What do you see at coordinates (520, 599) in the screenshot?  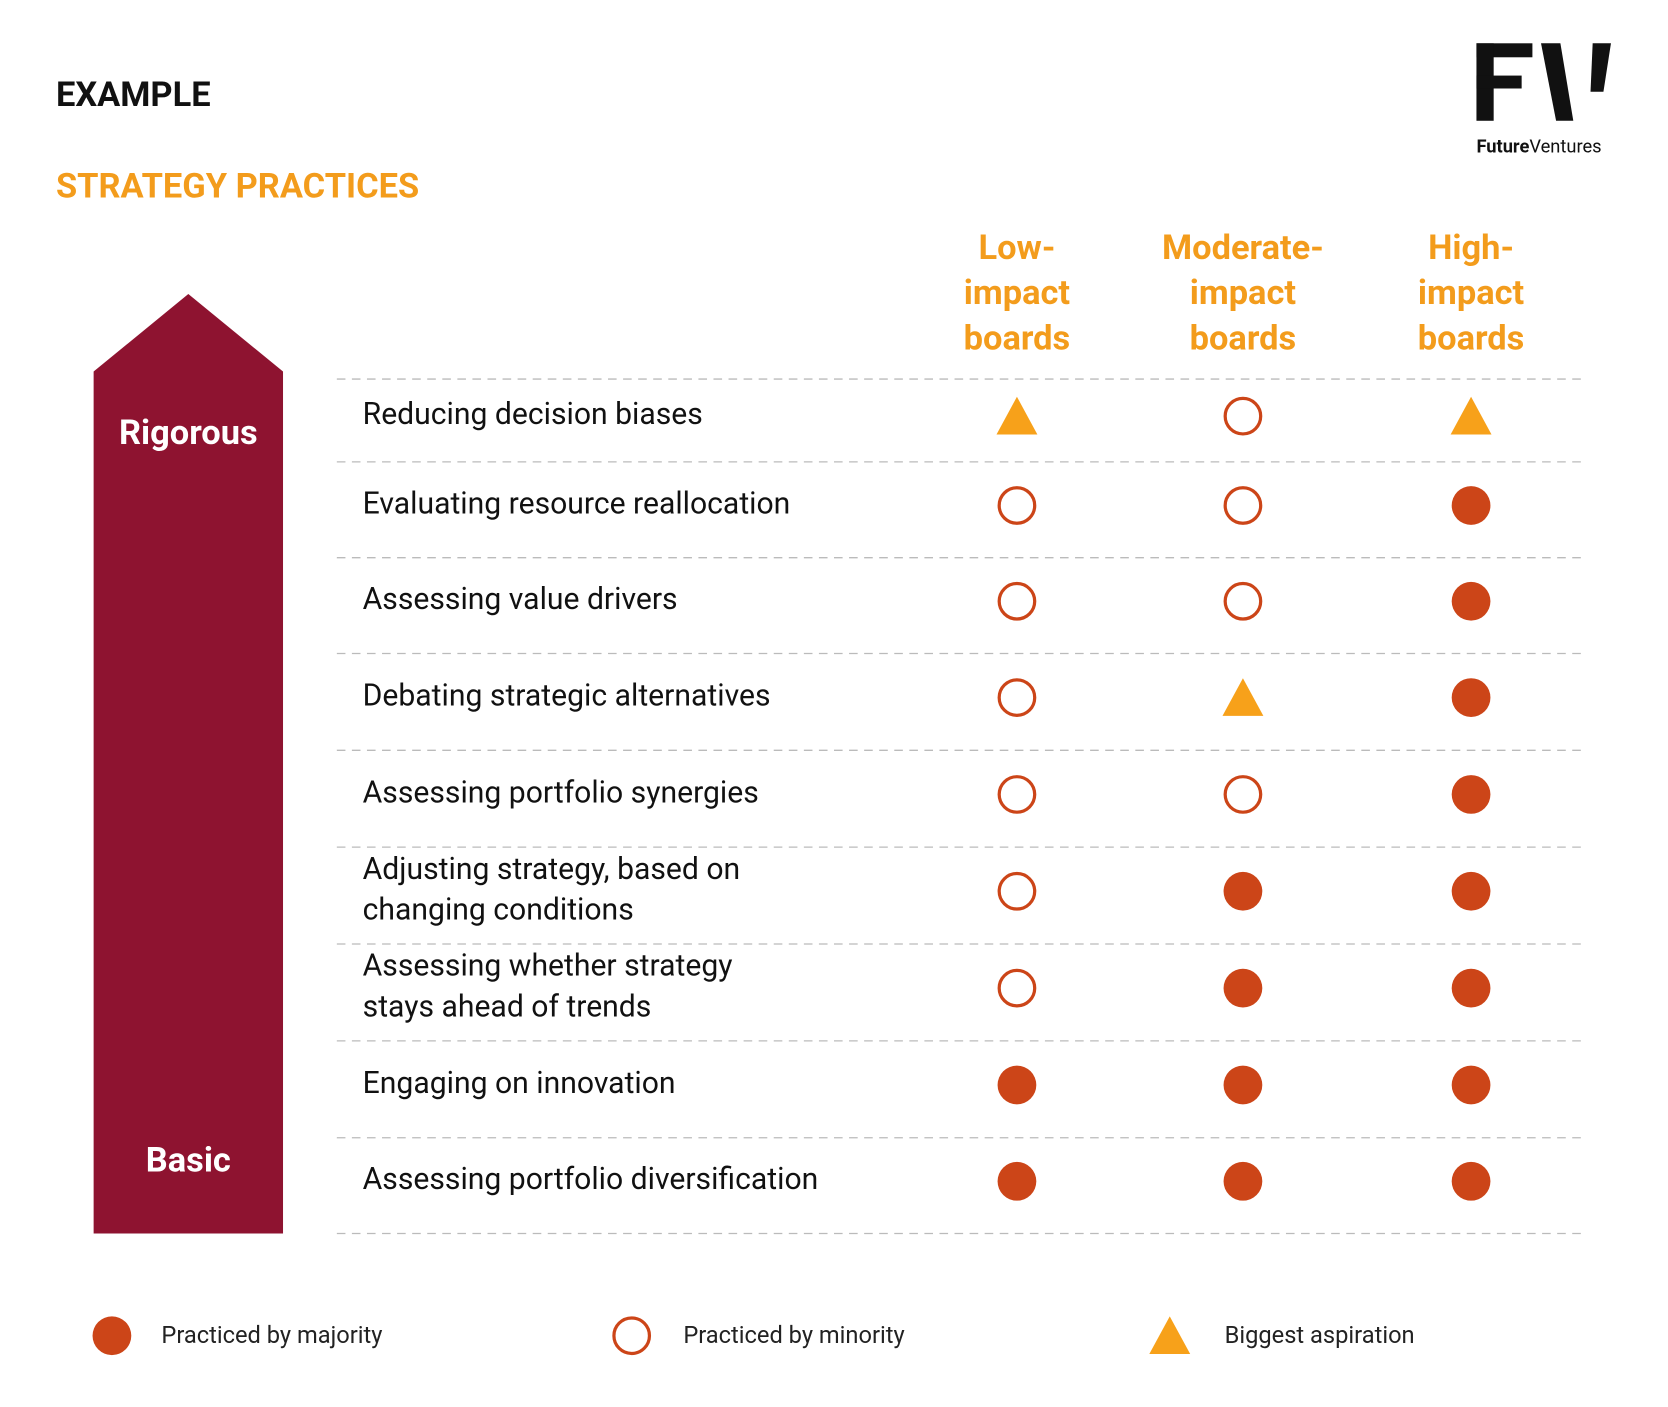 I see `row-label: Assessing value drivers` at bounding box center [520, 599].